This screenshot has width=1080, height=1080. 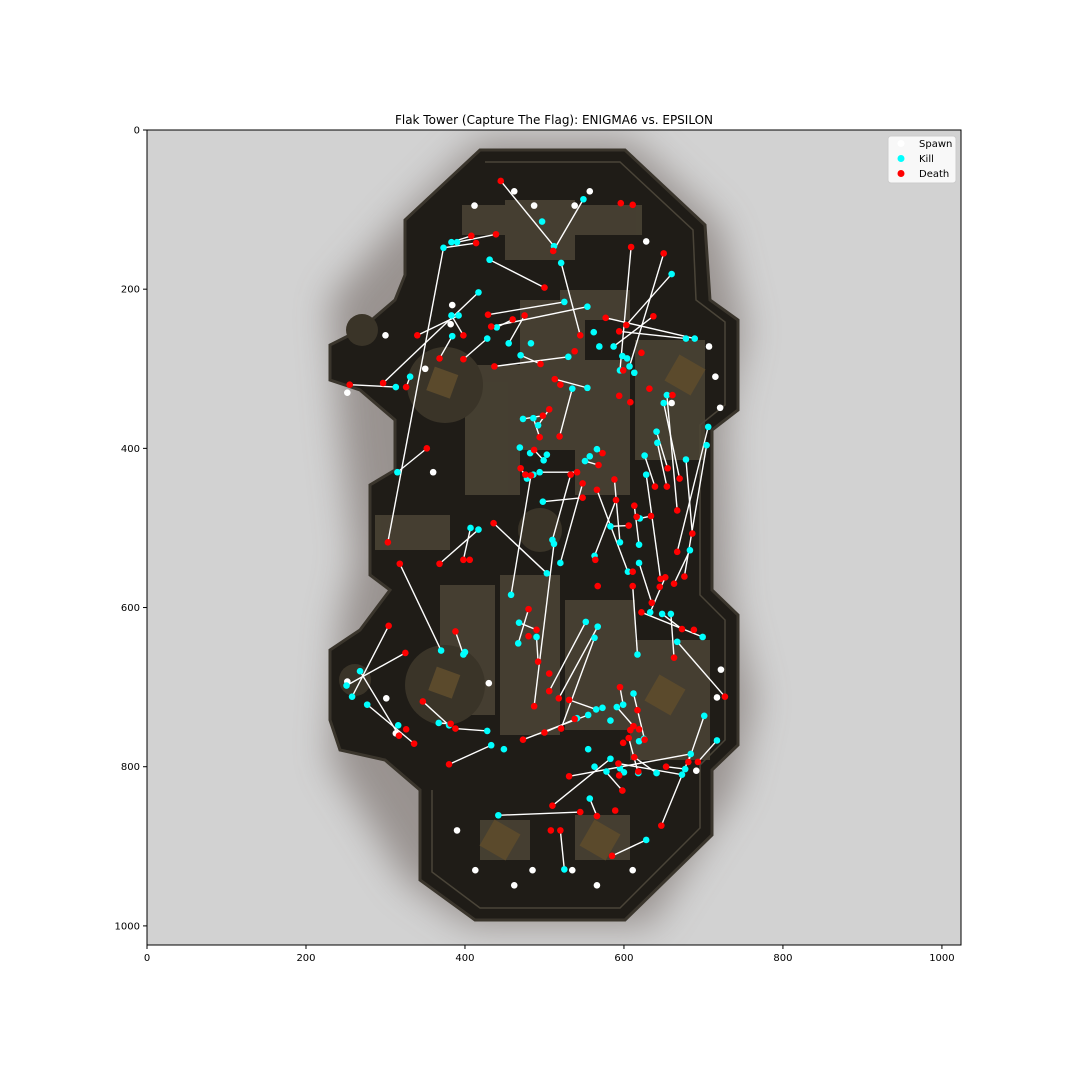 I want to click on y-tick-label-1000: 1000, so click(x=127, y=926).